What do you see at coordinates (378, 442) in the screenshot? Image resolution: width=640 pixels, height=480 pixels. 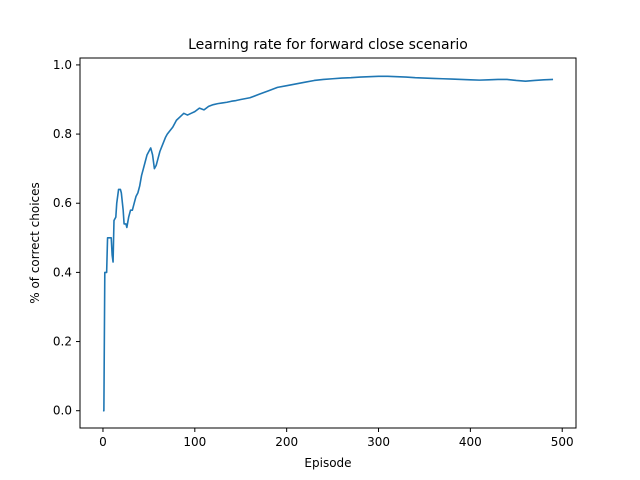 I see `x-tick-label: 300` at bounding box center [378, 442].